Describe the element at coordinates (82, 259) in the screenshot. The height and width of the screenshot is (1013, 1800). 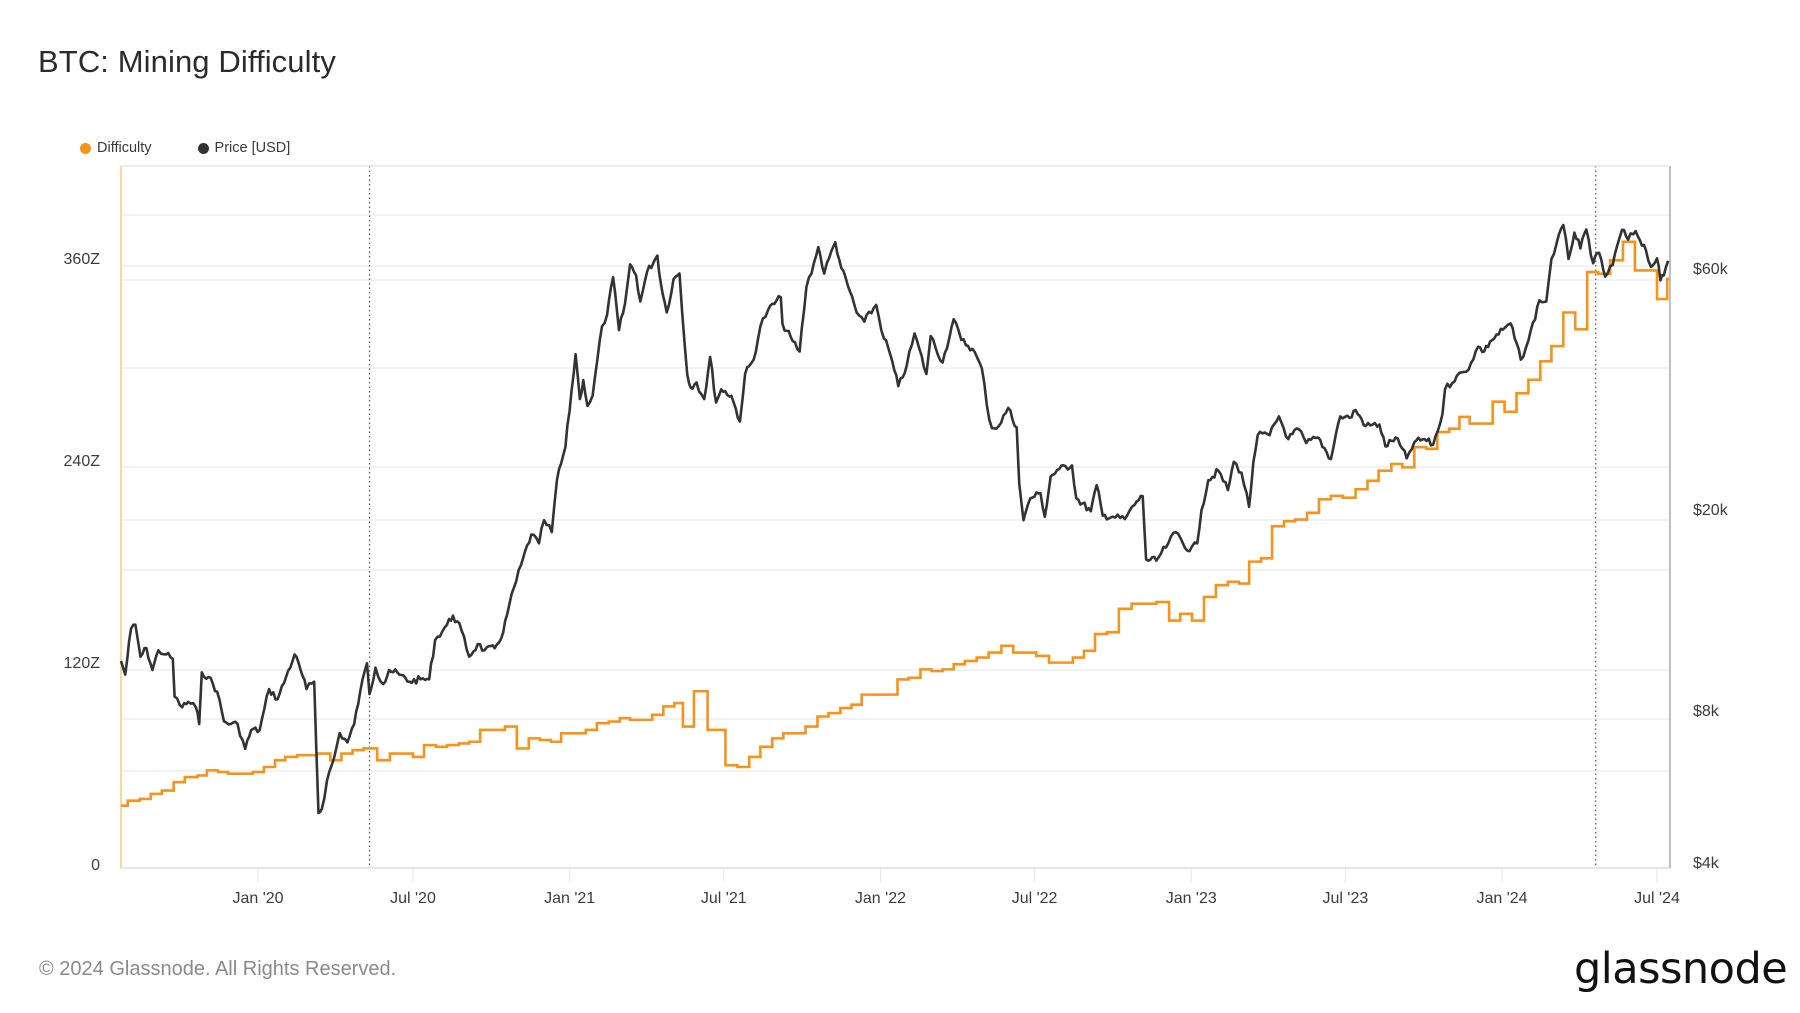
I see `y-left-tick-label: 360Z` at that location.